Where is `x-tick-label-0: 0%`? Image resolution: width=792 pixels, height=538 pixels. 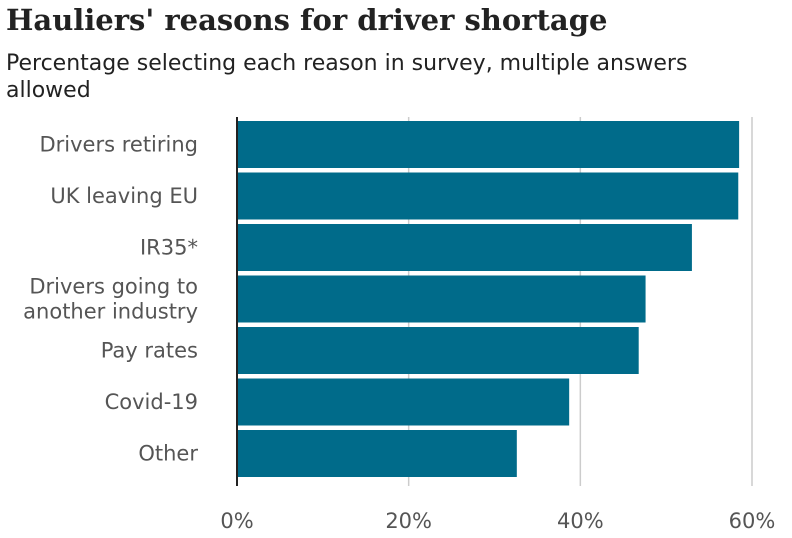
x-tick-label-0: 0% is located at coordinates (236, 521).